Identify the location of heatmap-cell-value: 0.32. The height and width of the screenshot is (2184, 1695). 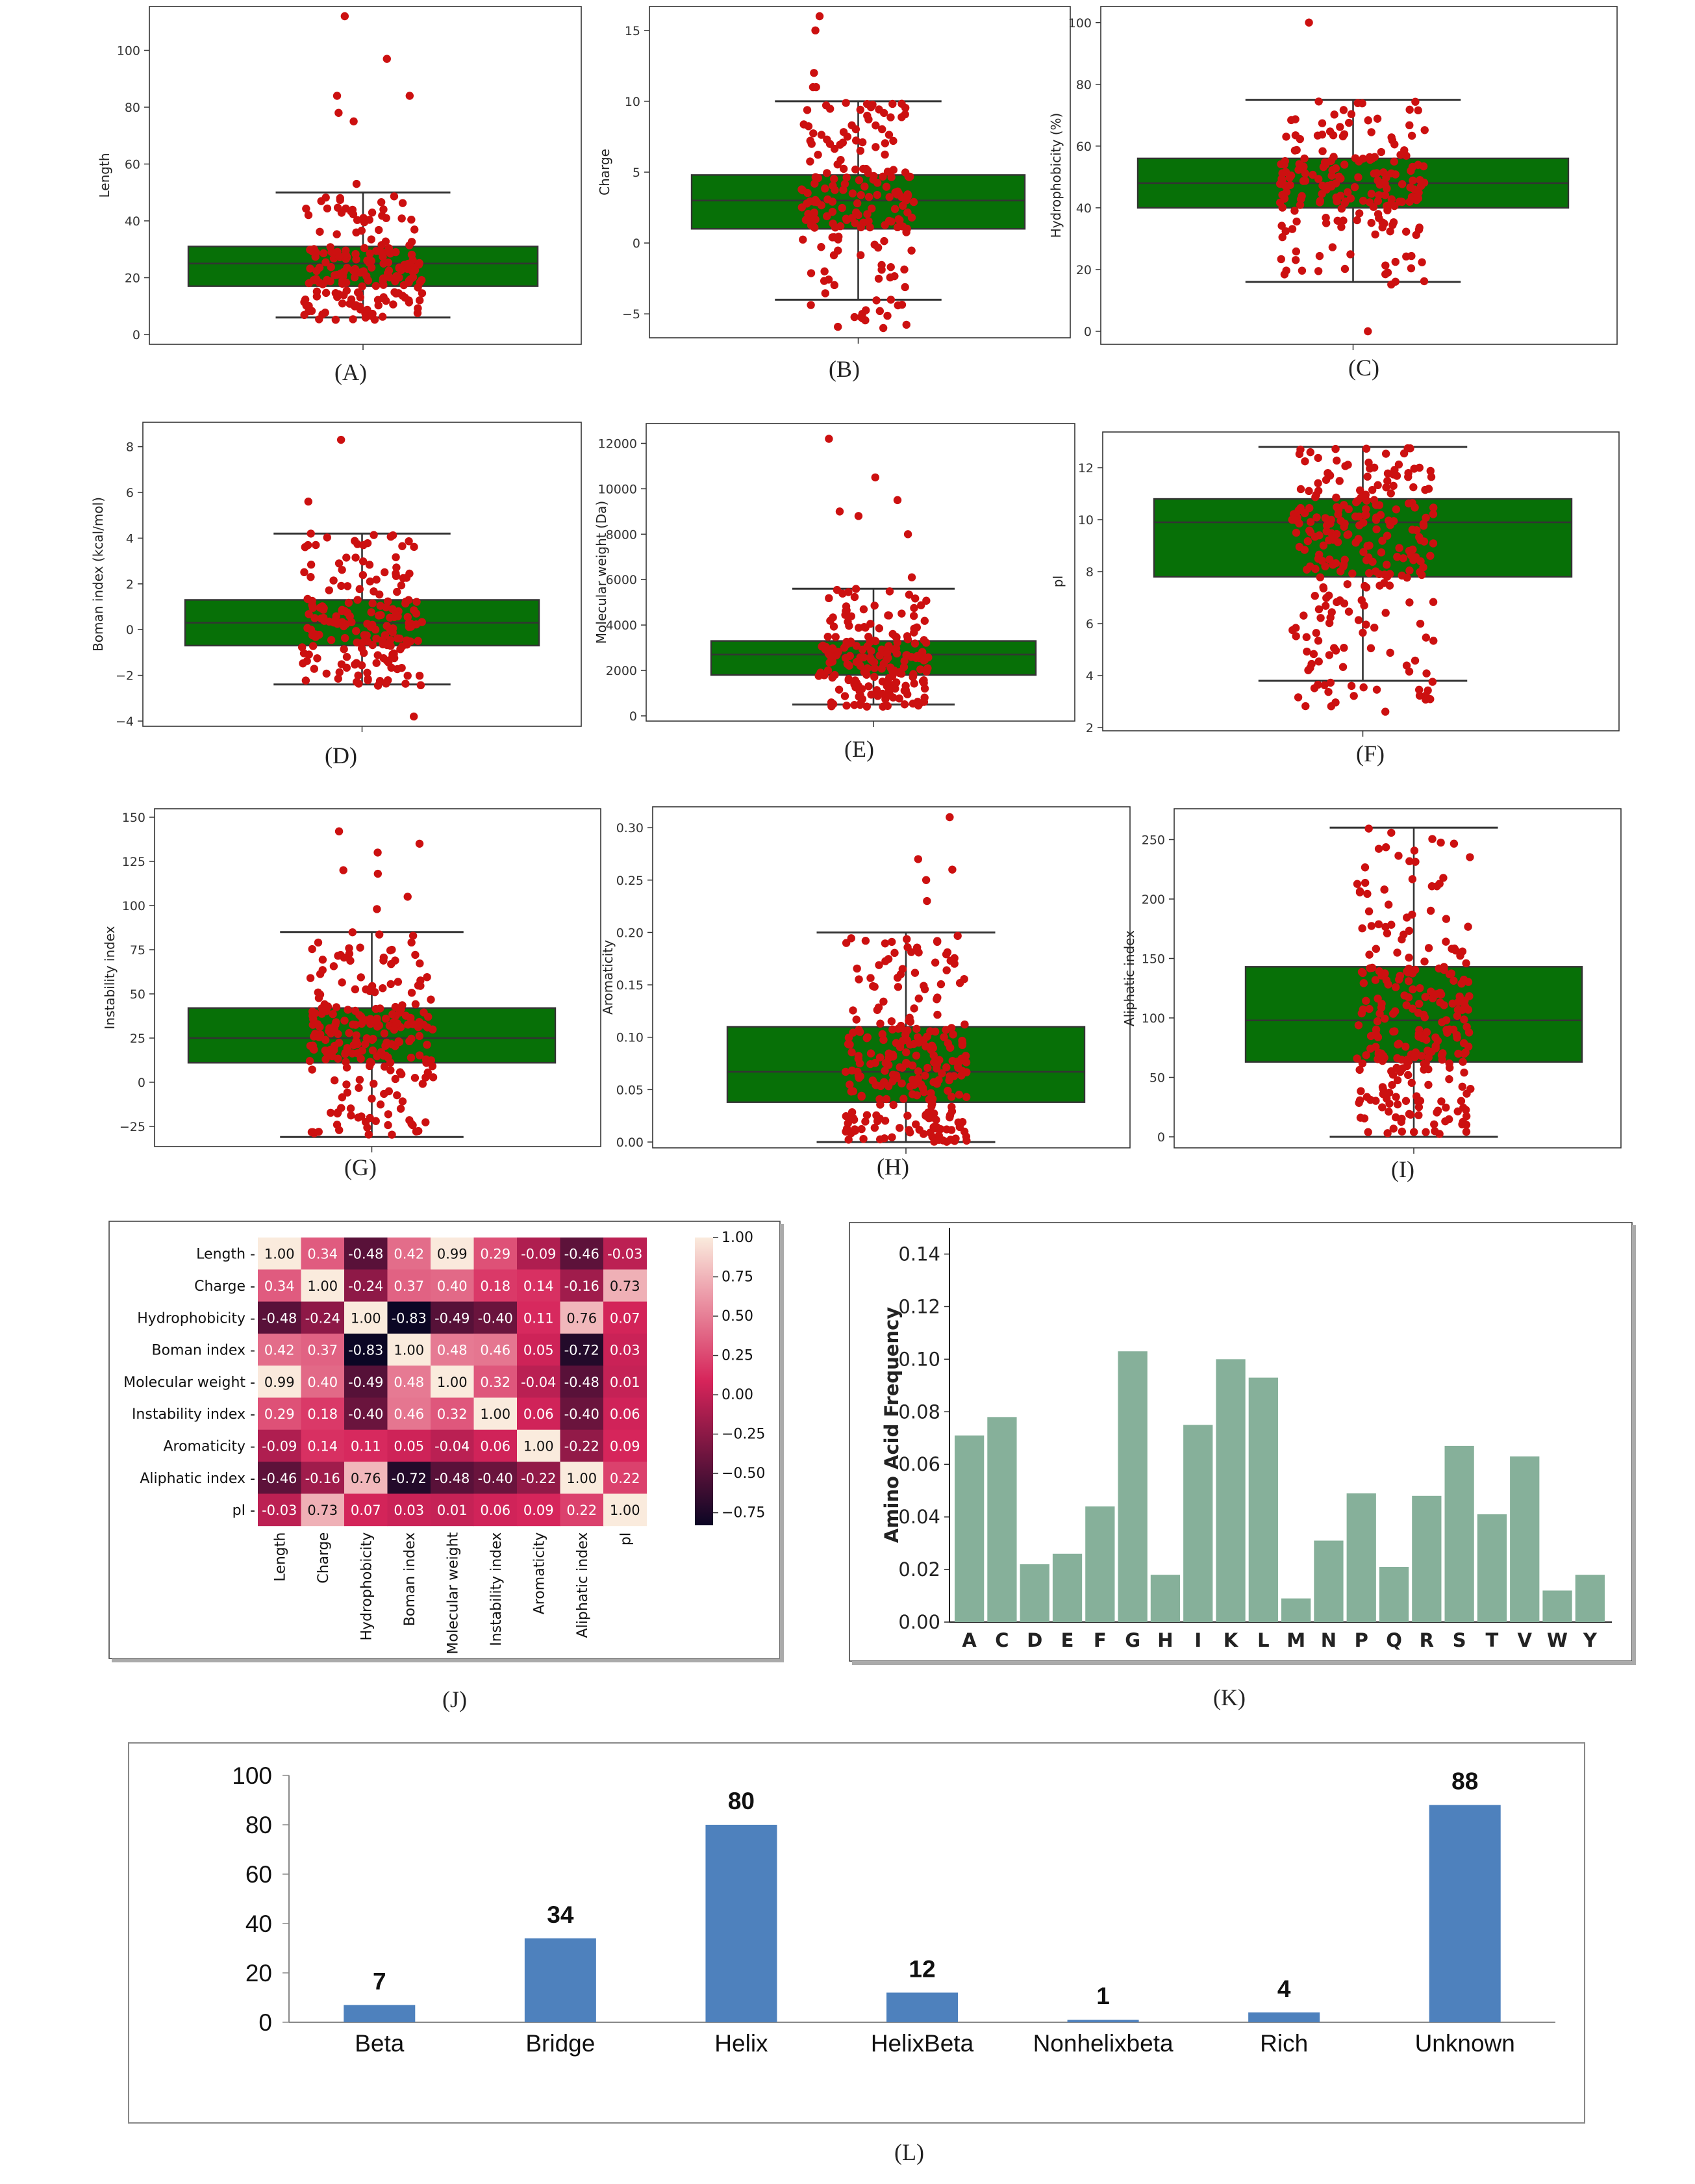
(452, 1414).